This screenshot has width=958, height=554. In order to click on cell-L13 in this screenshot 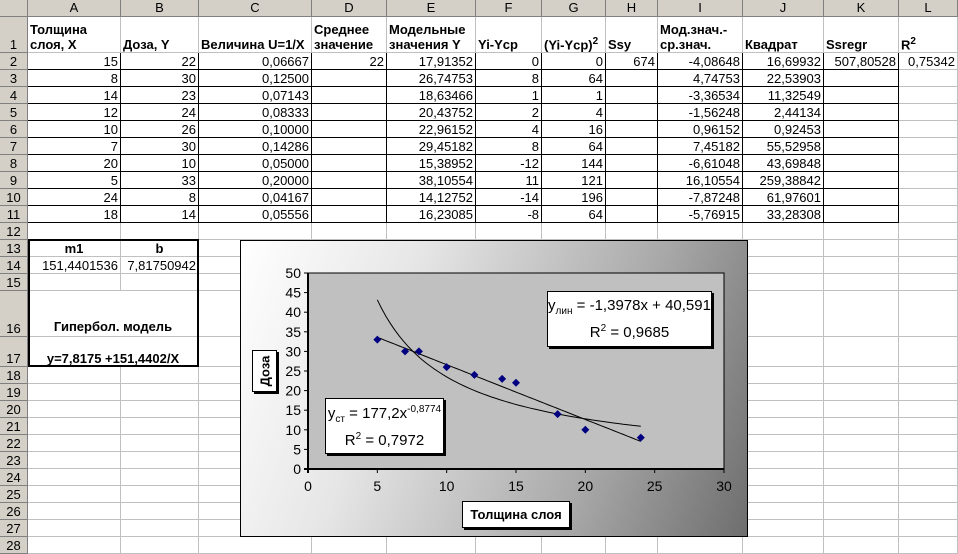, I will do `click(928, 248)`.